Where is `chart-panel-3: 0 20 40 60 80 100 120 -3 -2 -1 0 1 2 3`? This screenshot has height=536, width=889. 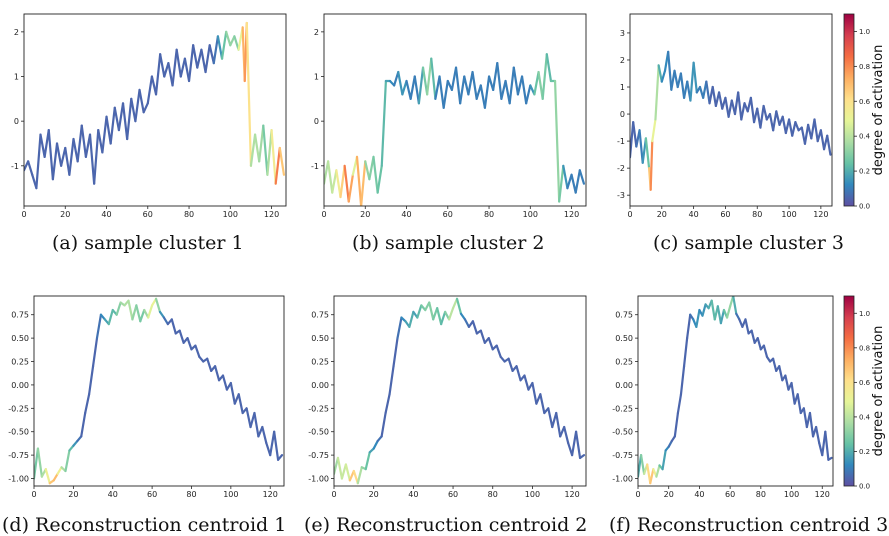 chart-panel-3: 0 20 40 60 80 100 120 -3 -2 -1 0 1 2 3 is located at coordinates (725, 116).